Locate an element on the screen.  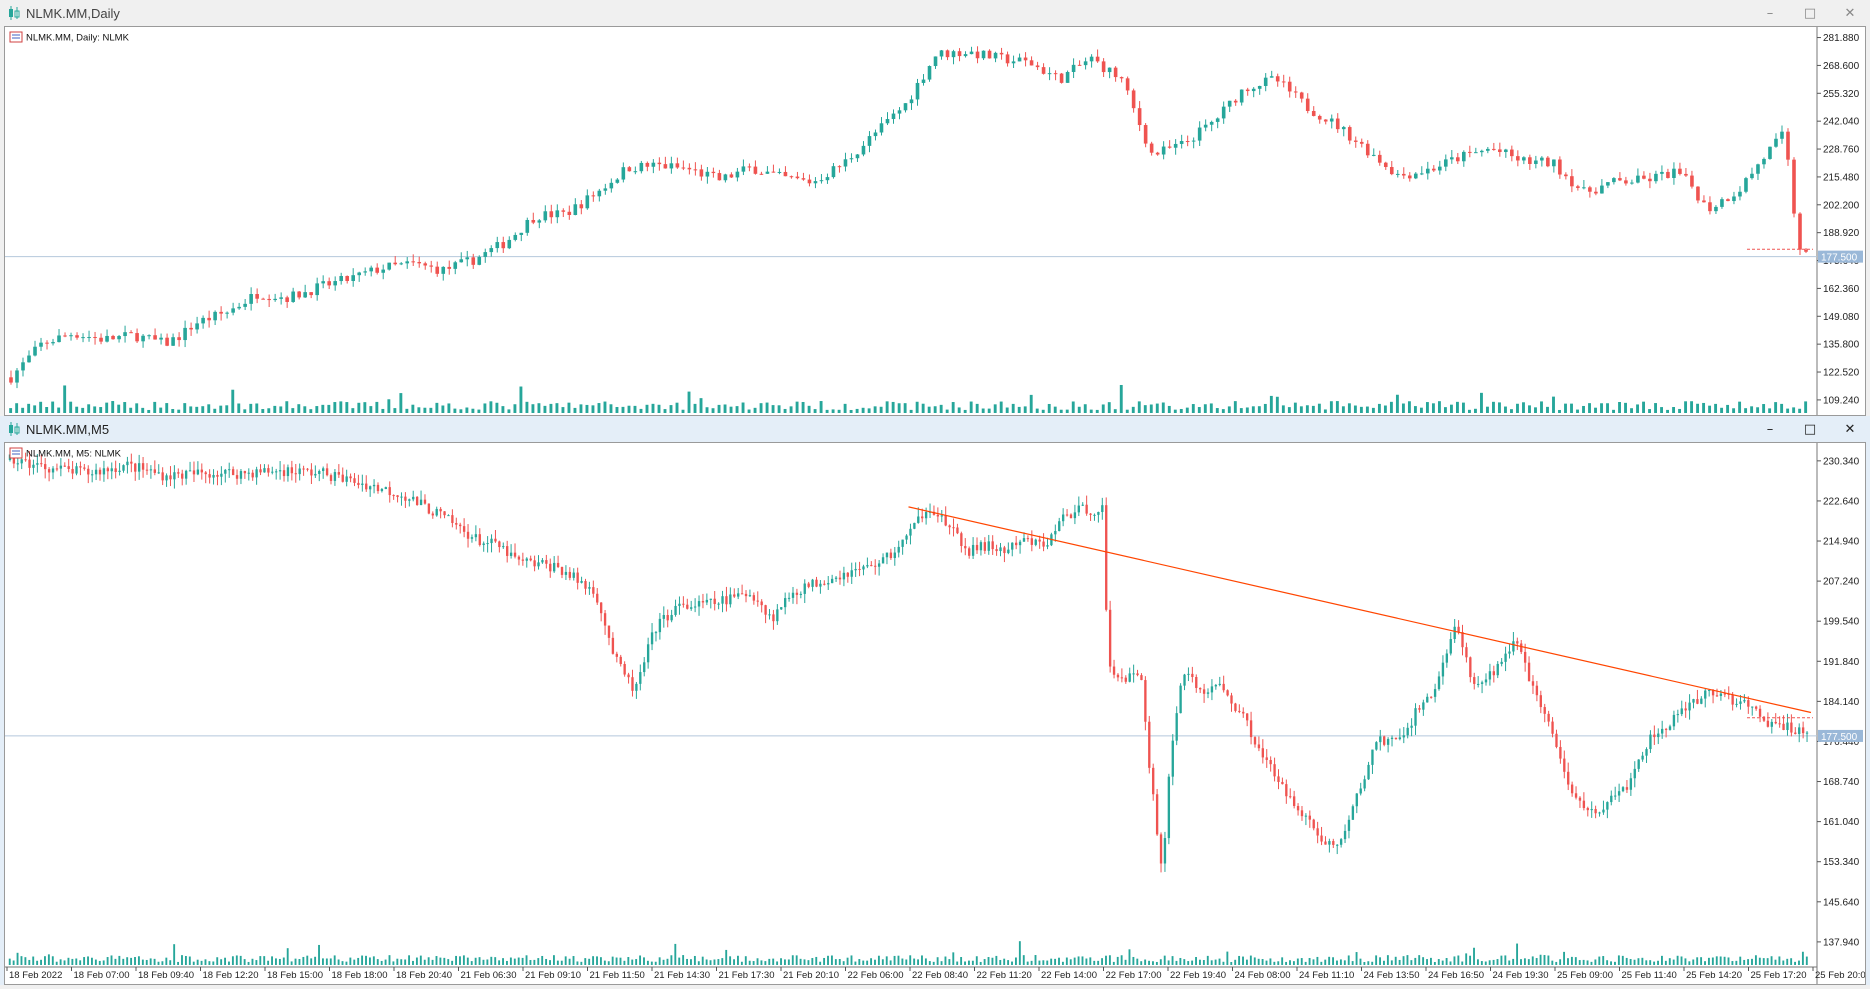
x-tick-label: 18 Feb 20:40 is located at coordinates (424, 975).